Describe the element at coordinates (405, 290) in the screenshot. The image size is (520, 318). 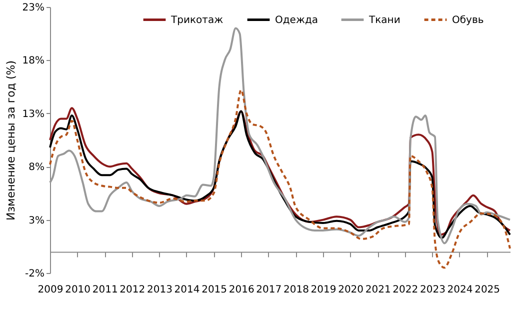
I see `x-tick-label: 2022` at that location.